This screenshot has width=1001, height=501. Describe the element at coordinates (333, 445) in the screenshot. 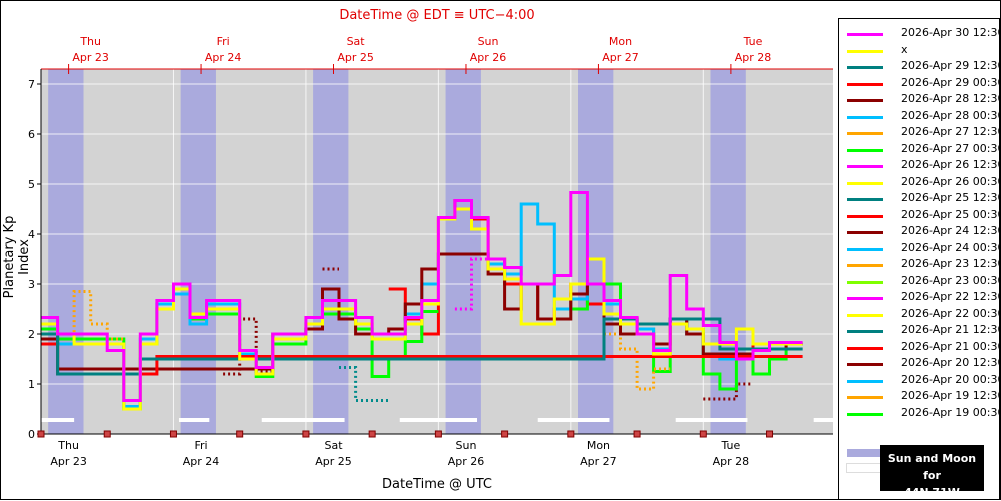

I see `x-day-label: Sat` at that location.